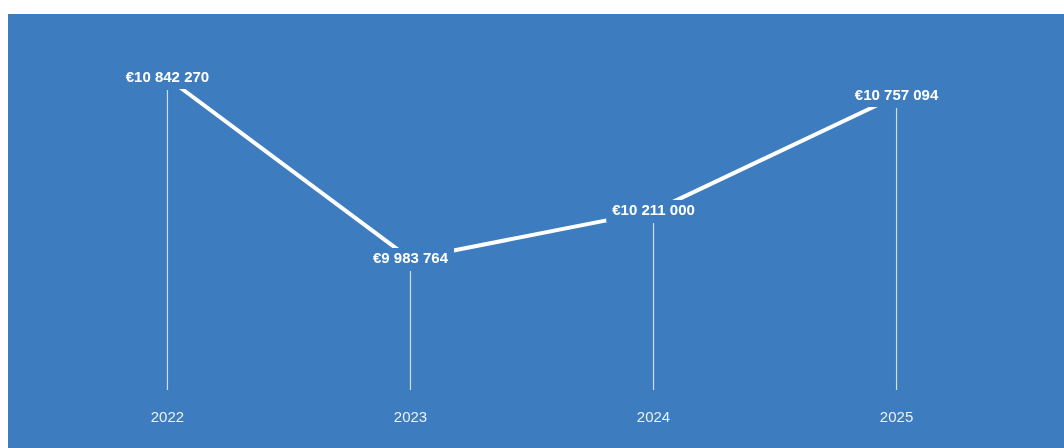 This screenshot has width=1064, height=448. I want to click on x-tick-label: 2025, so click(896, 417).